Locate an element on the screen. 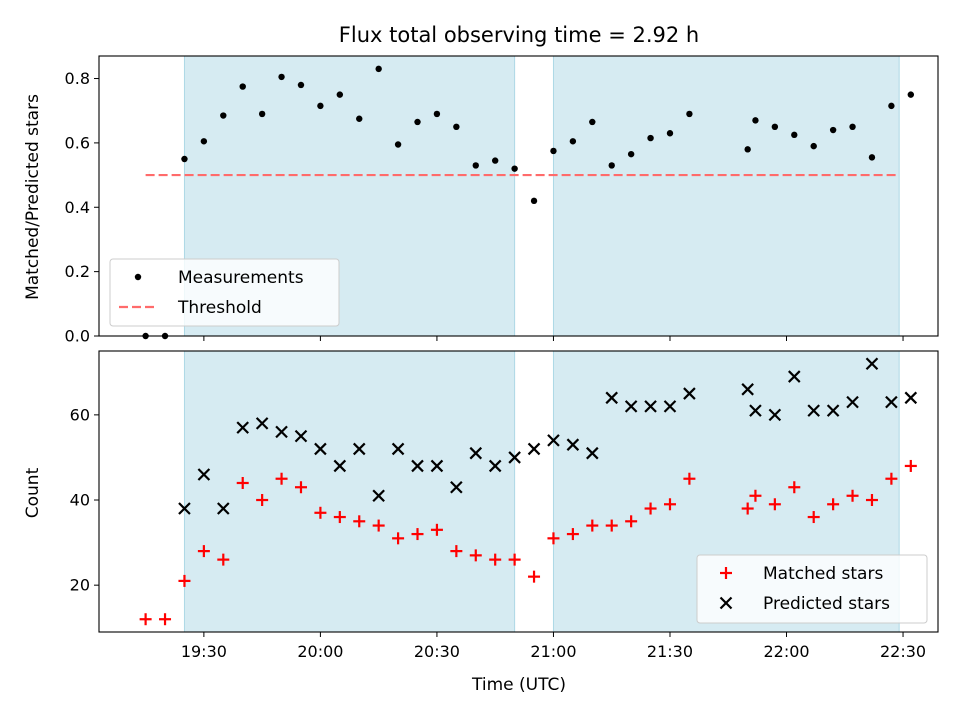 The image size is (960, 720). bottom-legend: Matched stars Predicted stars is located at coordinates (812, 589).